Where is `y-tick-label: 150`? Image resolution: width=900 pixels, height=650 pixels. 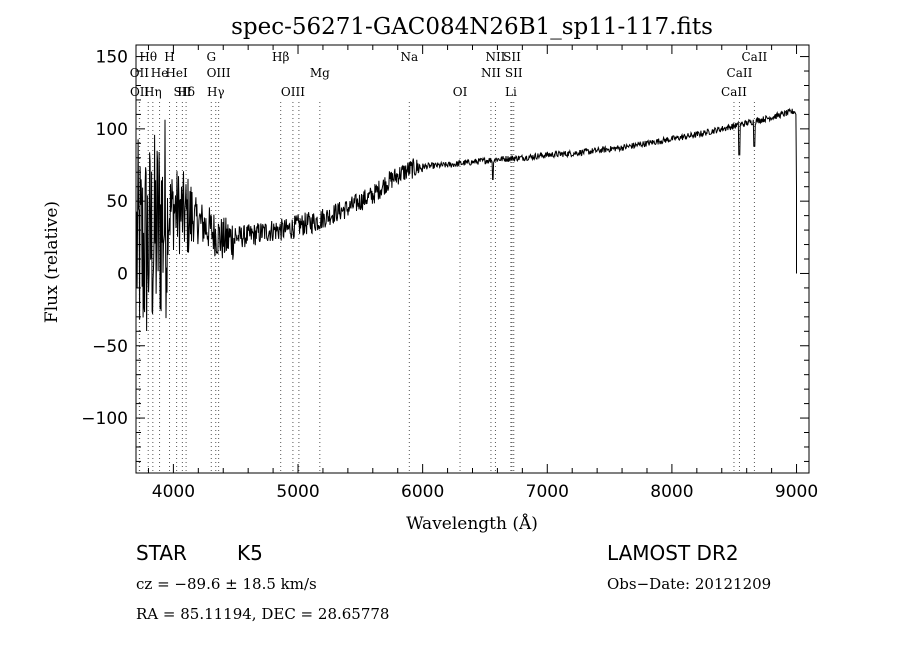
y-tick-label: 150 is located at coordinates (112, 58).